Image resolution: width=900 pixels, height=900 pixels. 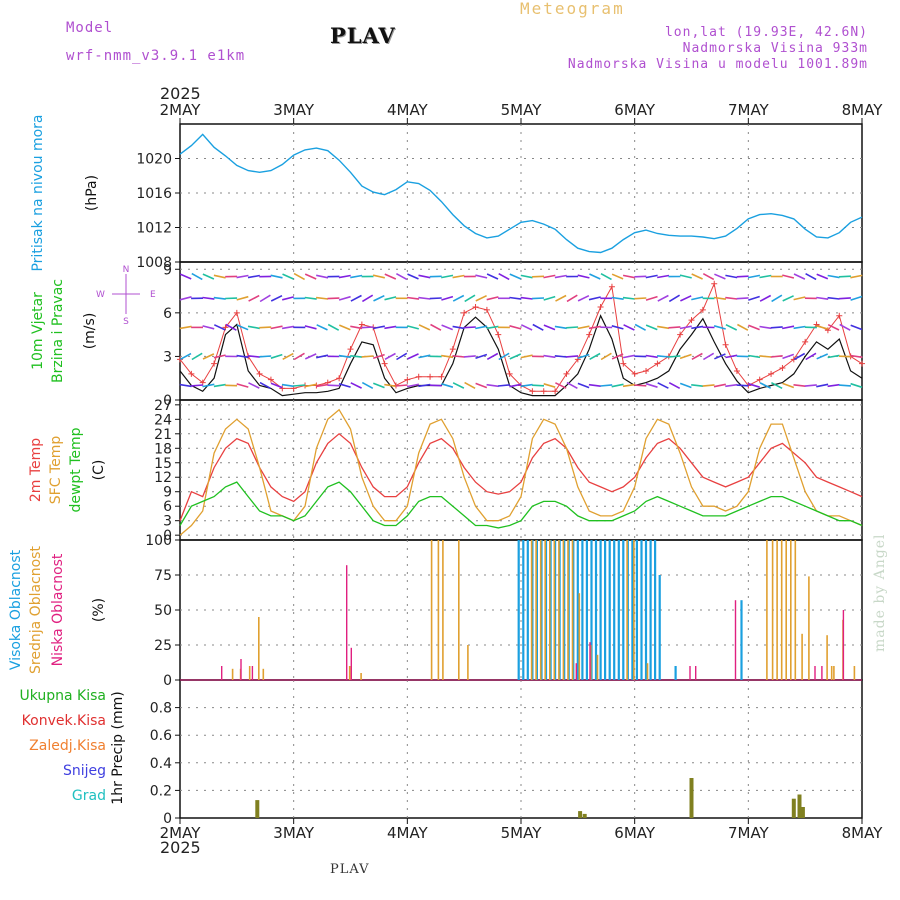 I want to click on y-tick-label: 6, so click(x=167, y=314).